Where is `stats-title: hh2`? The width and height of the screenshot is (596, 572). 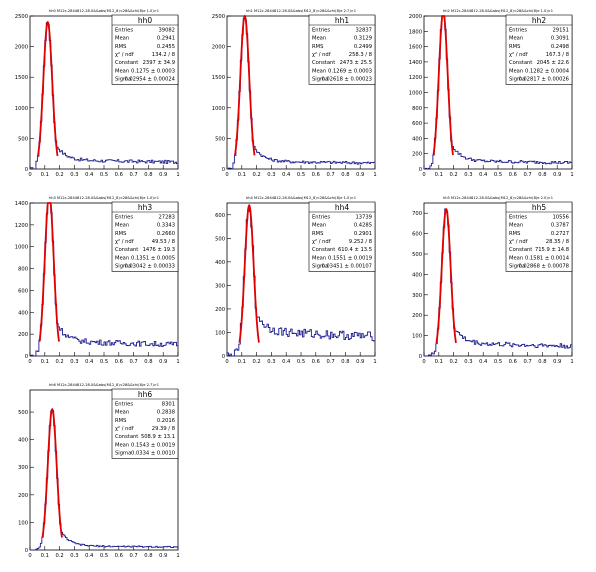
stats-title: hh2 is located at coordinates (539, 20).